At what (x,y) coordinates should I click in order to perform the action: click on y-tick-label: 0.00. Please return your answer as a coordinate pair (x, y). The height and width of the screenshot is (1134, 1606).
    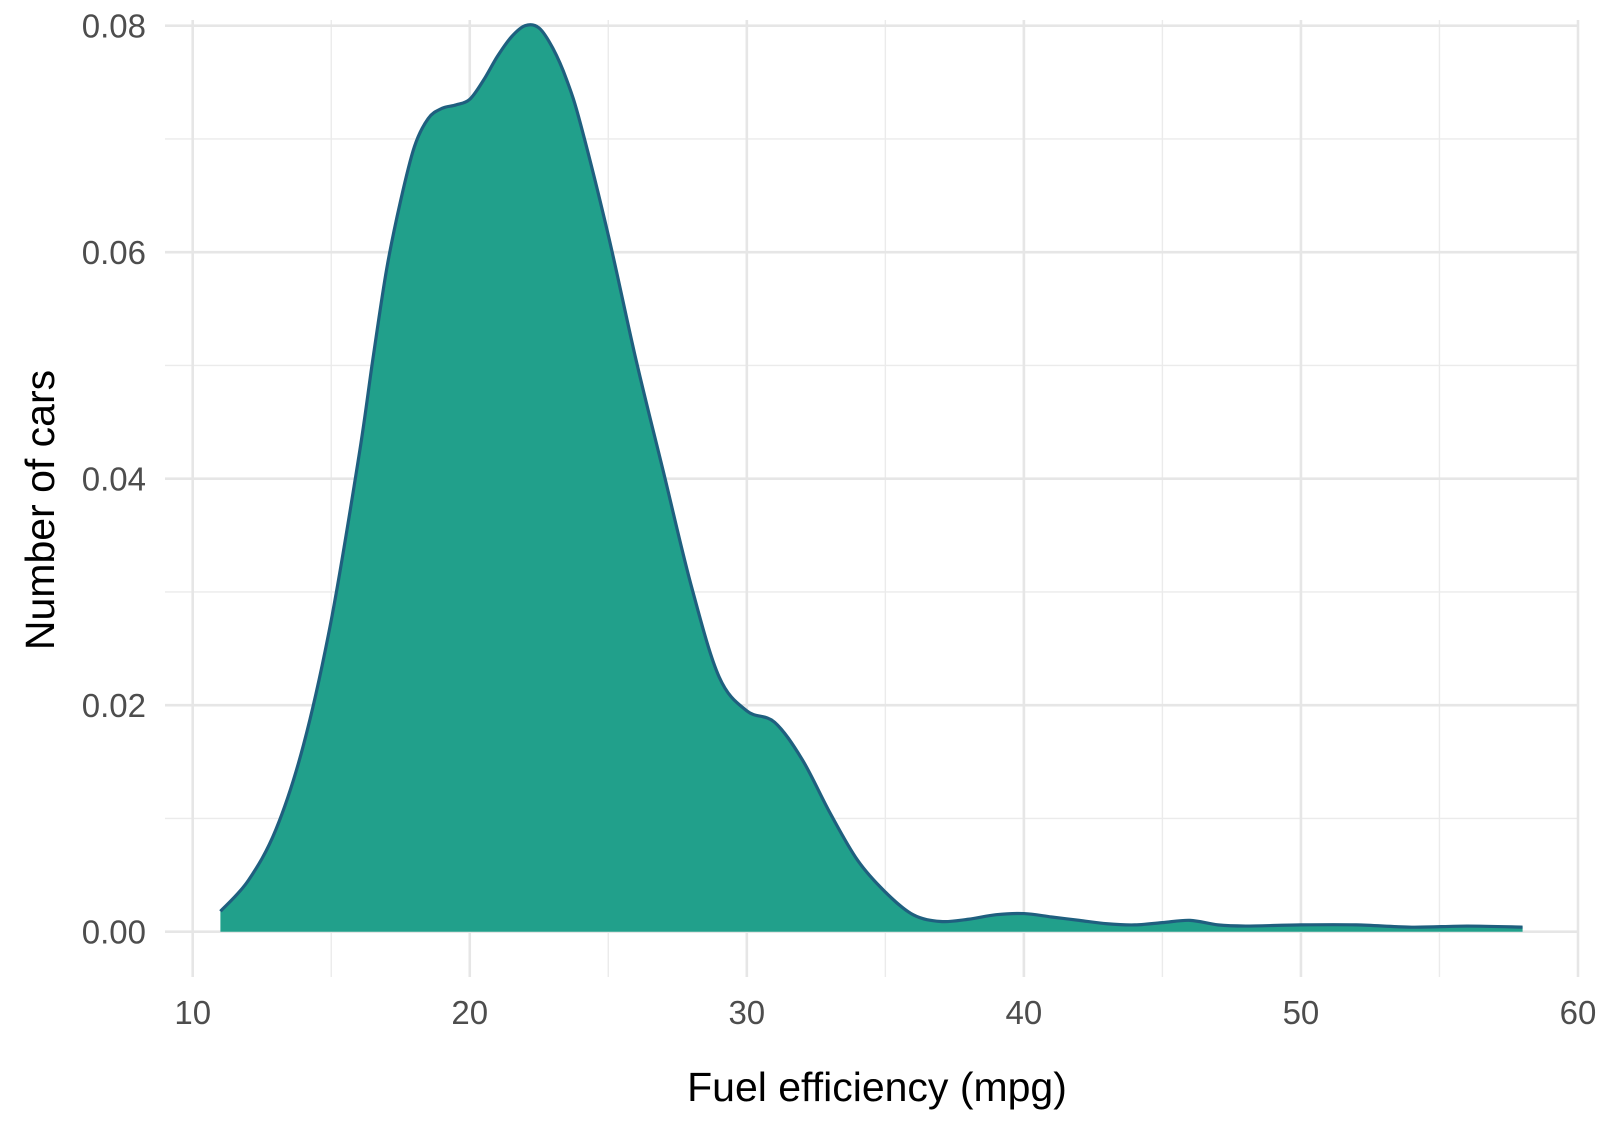
    Looking at the image, I should click on (114, 932).